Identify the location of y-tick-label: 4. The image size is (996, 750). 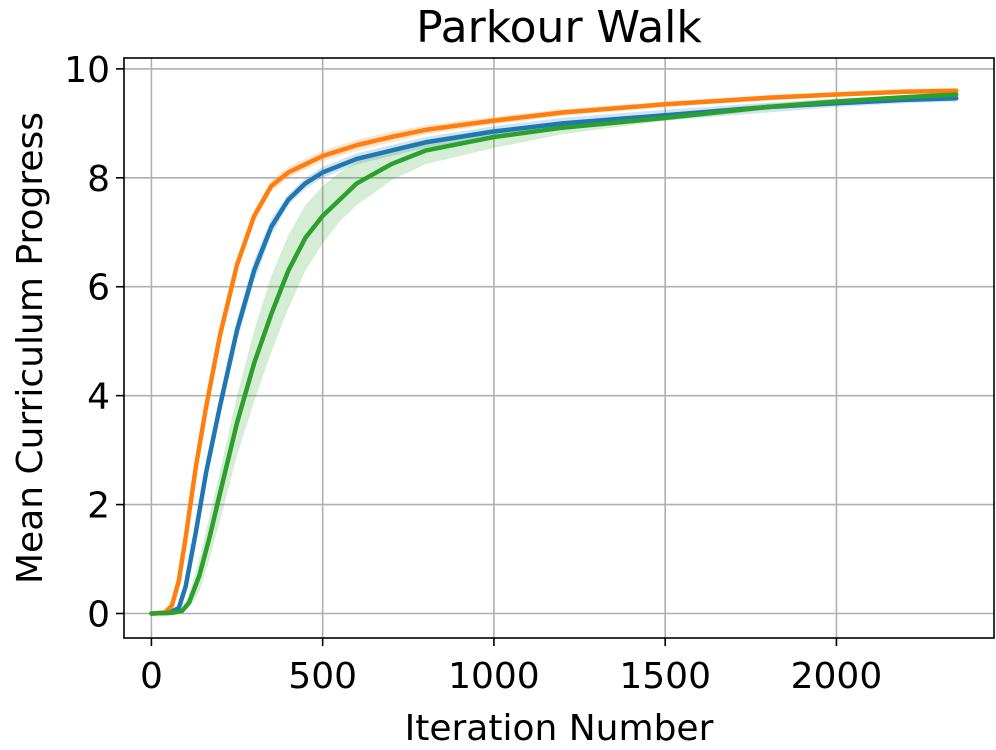
(98, 397).